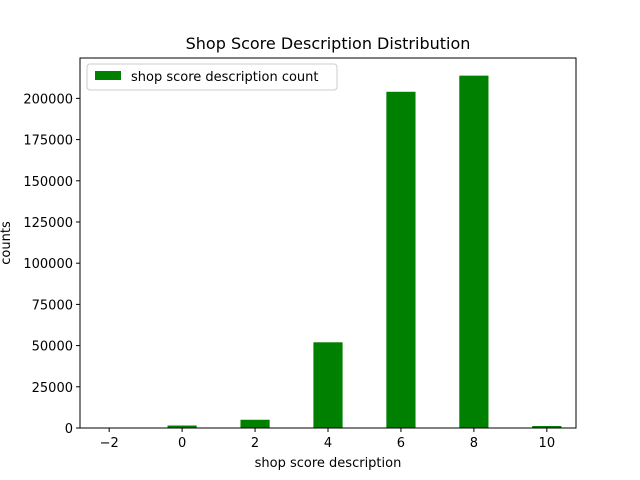 The image size is (640, 480). What do you see at coordinates (52, 388) in the screenshot?
I see `y-tick-label: 25000` at bounding box center [52, 388].